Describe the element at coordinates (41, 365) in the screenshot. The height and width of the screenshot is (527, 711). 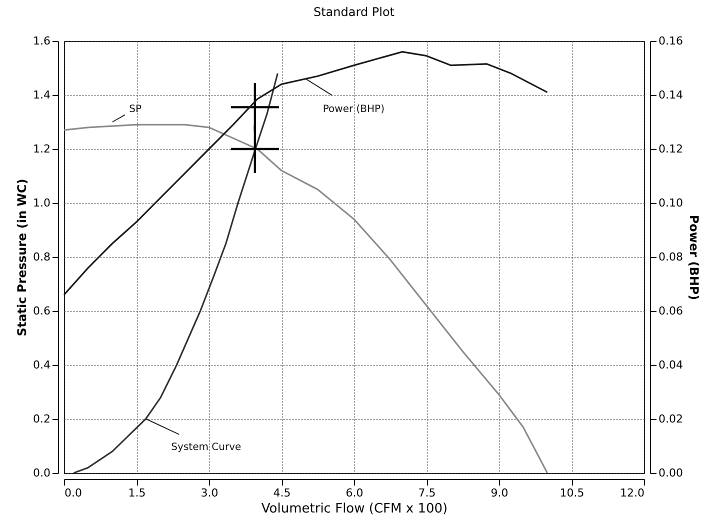
I see `y-tick-label: 0.4` at that location.